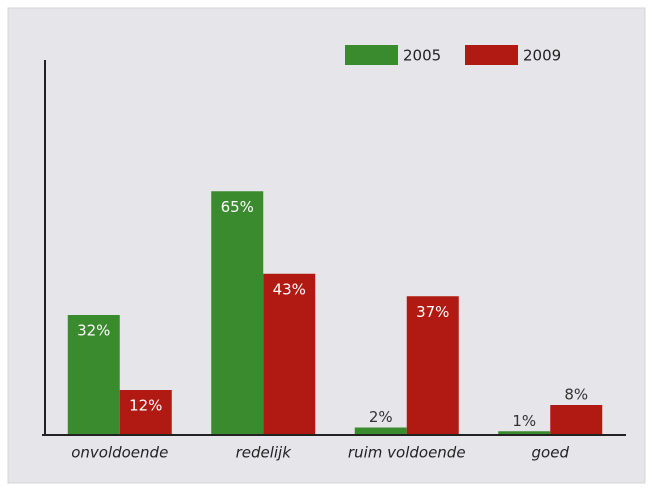 The width and height of the screenshot is (653, 491). Describe the element at coordinates (381, 417) in the screenshot. I see `value-label: 2%` at that location.